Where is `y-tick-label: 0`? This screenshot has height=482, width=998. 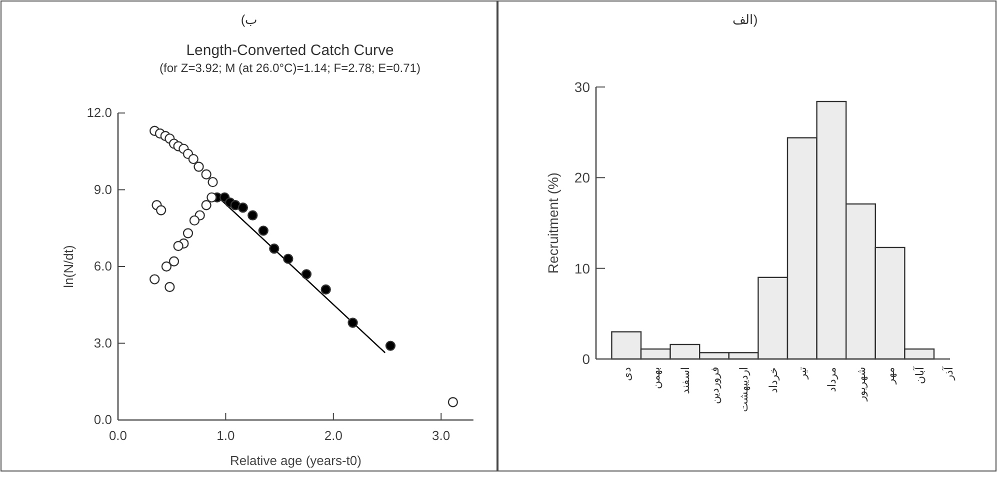 y-tick-label: 0 is located at coordinates (586, 359).